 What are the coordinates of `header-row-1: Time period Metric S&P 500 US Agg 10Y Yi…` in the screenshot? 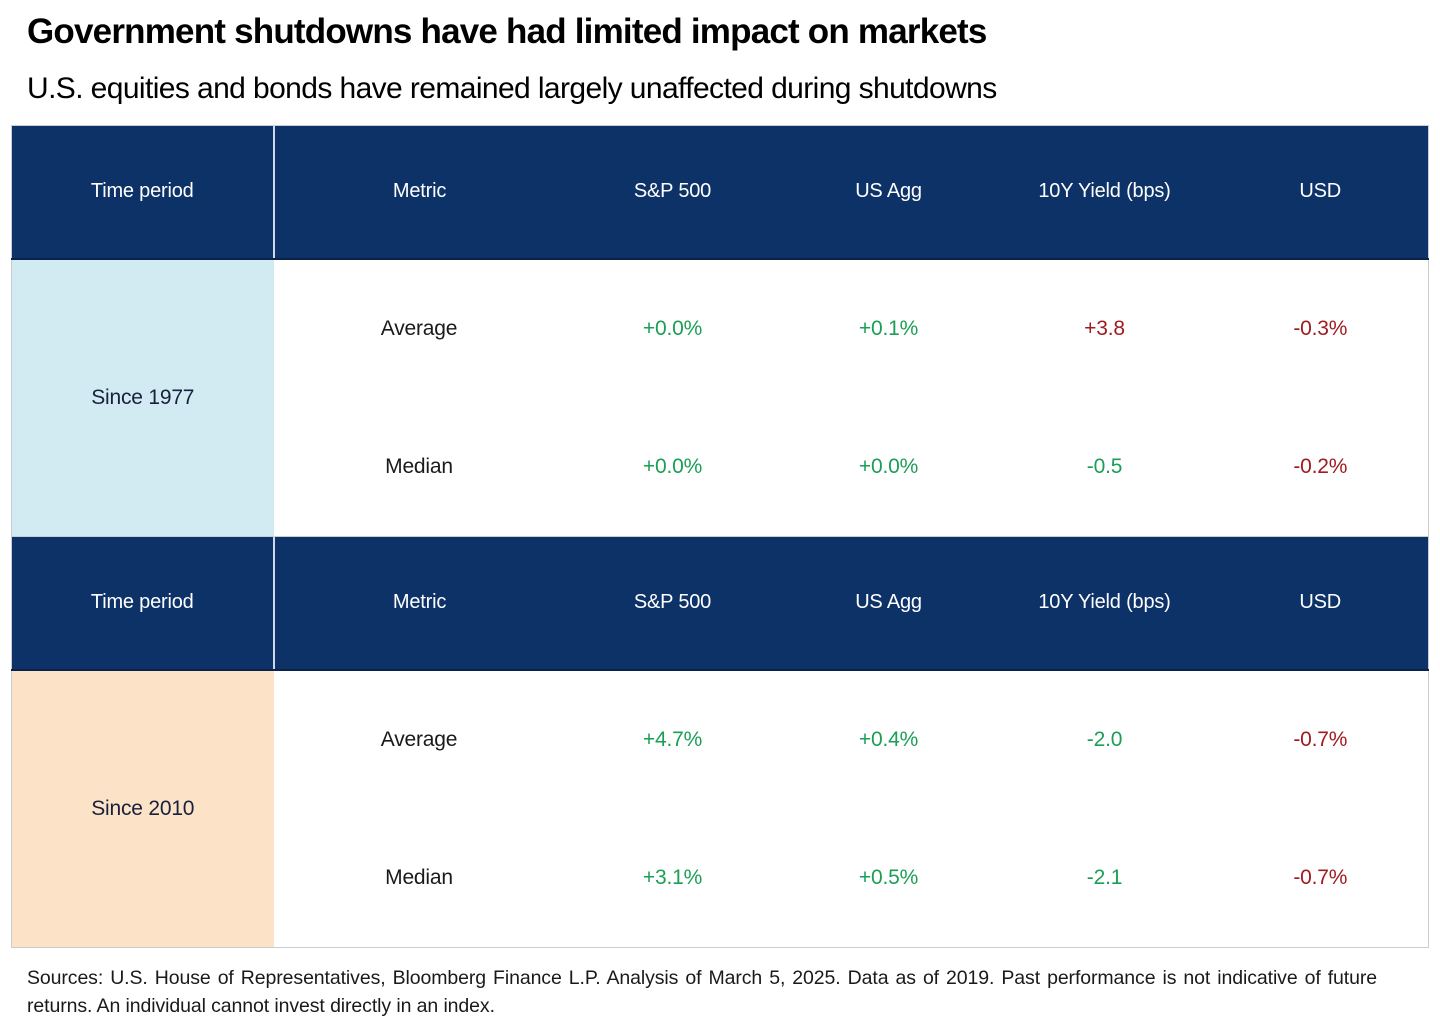 It's located at (720, 192).